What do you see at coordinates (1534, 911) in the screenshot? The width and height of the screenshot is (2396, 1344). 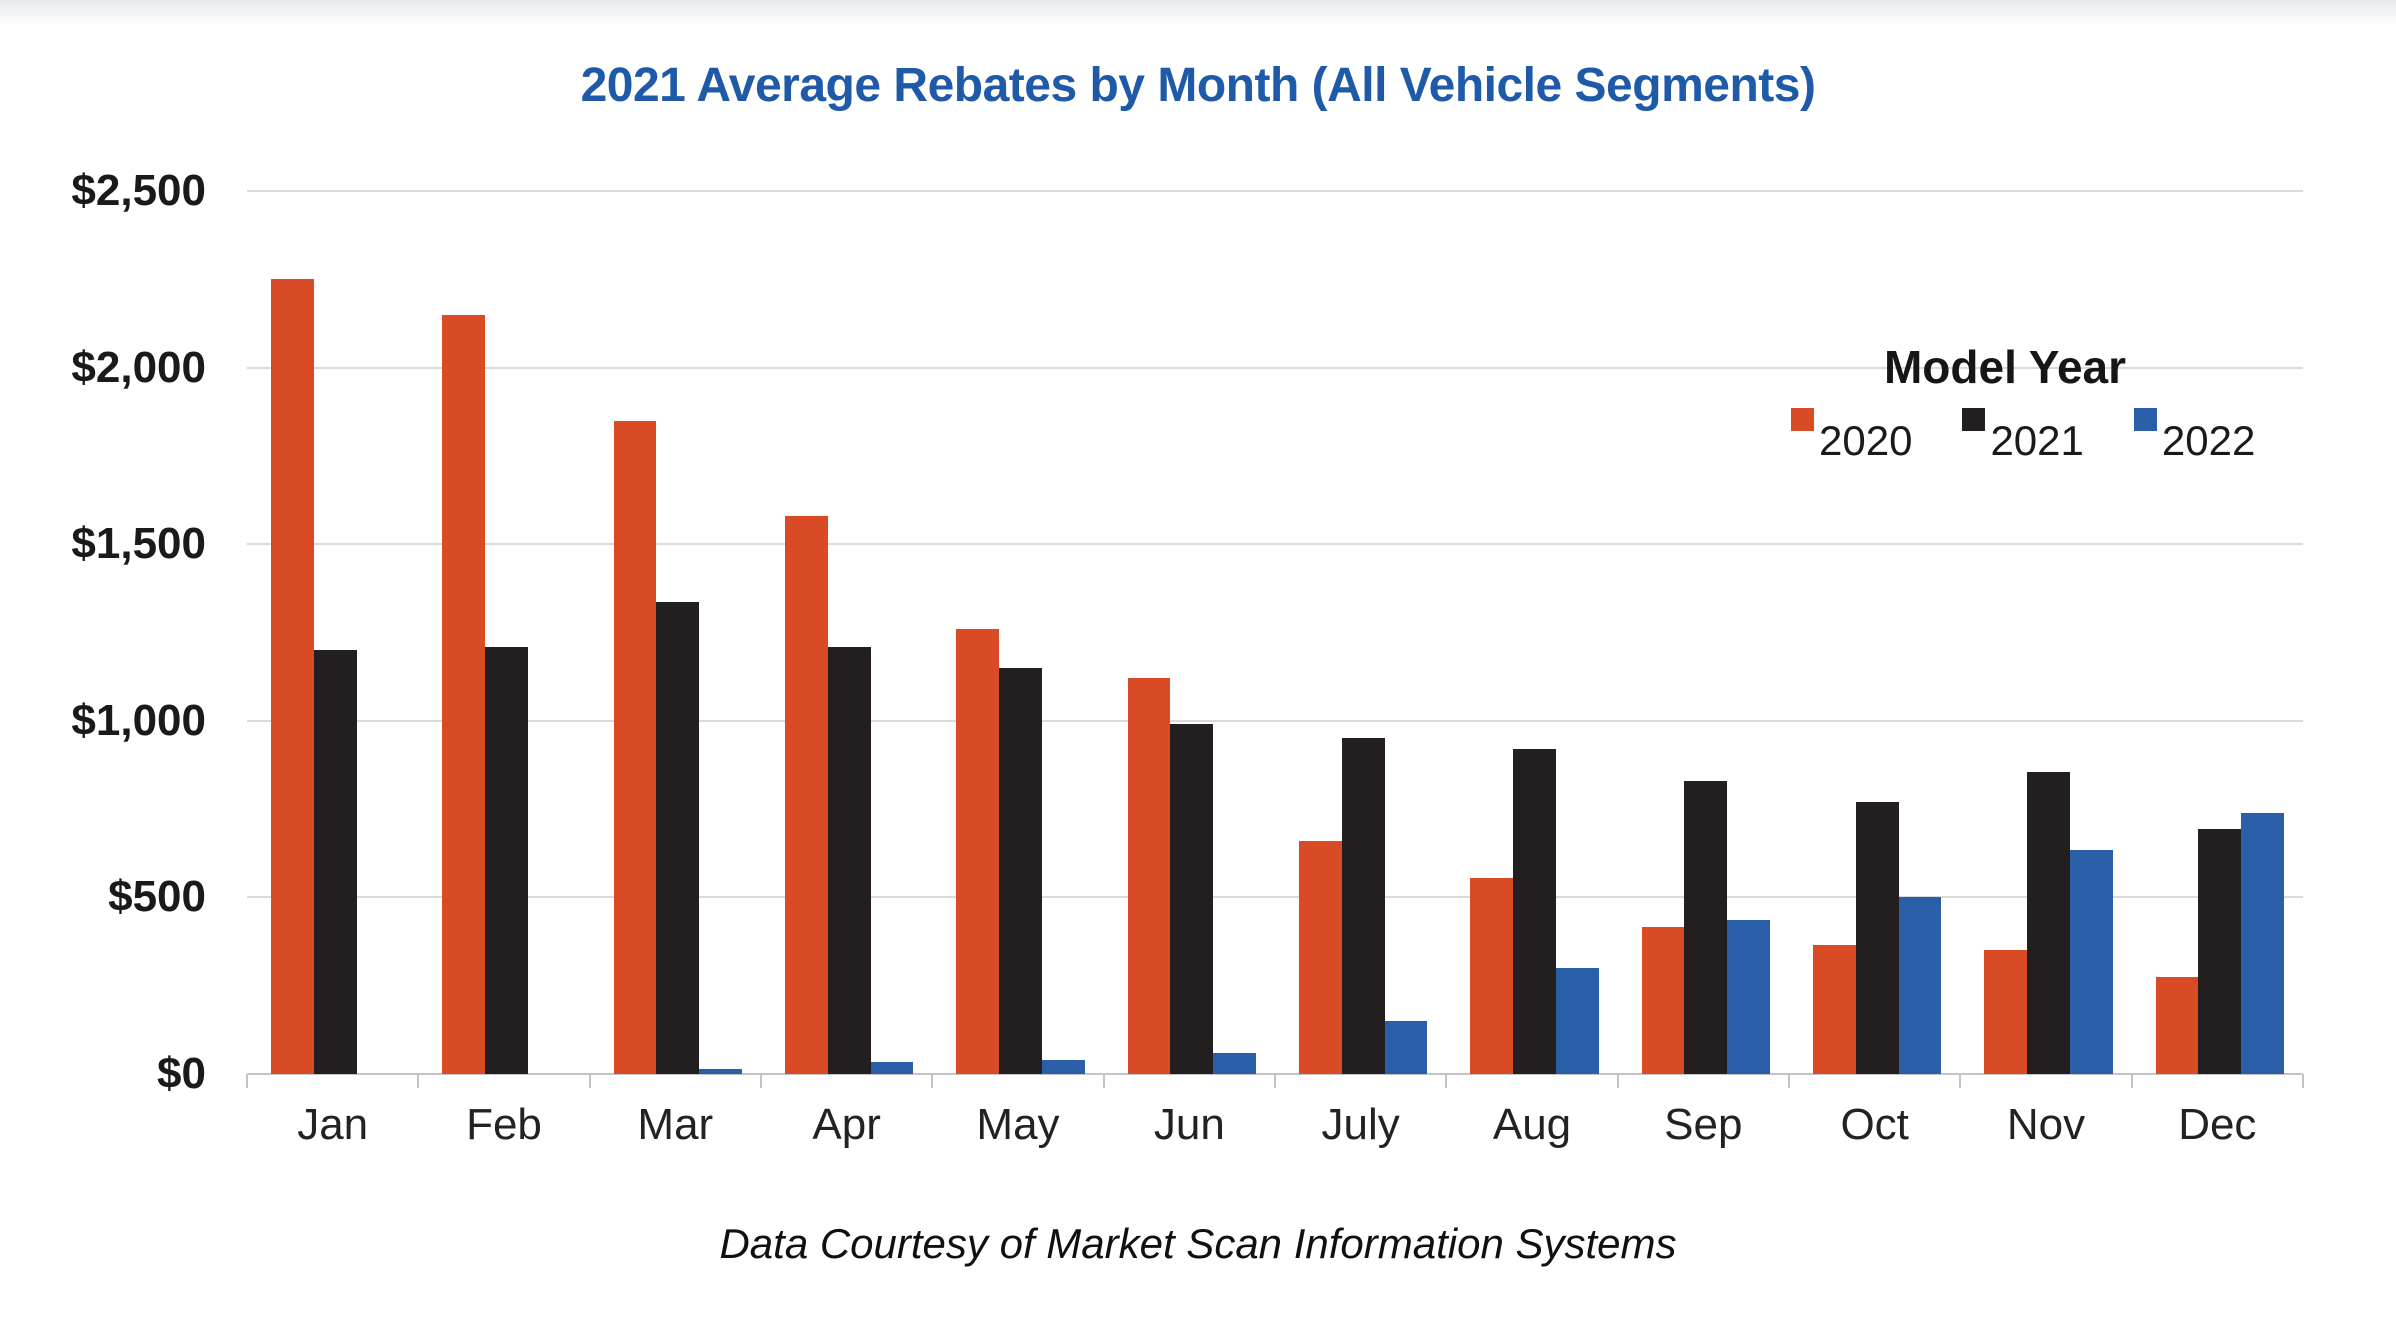 I see `bar-2021-aug` at bounding box center [1534, 911].